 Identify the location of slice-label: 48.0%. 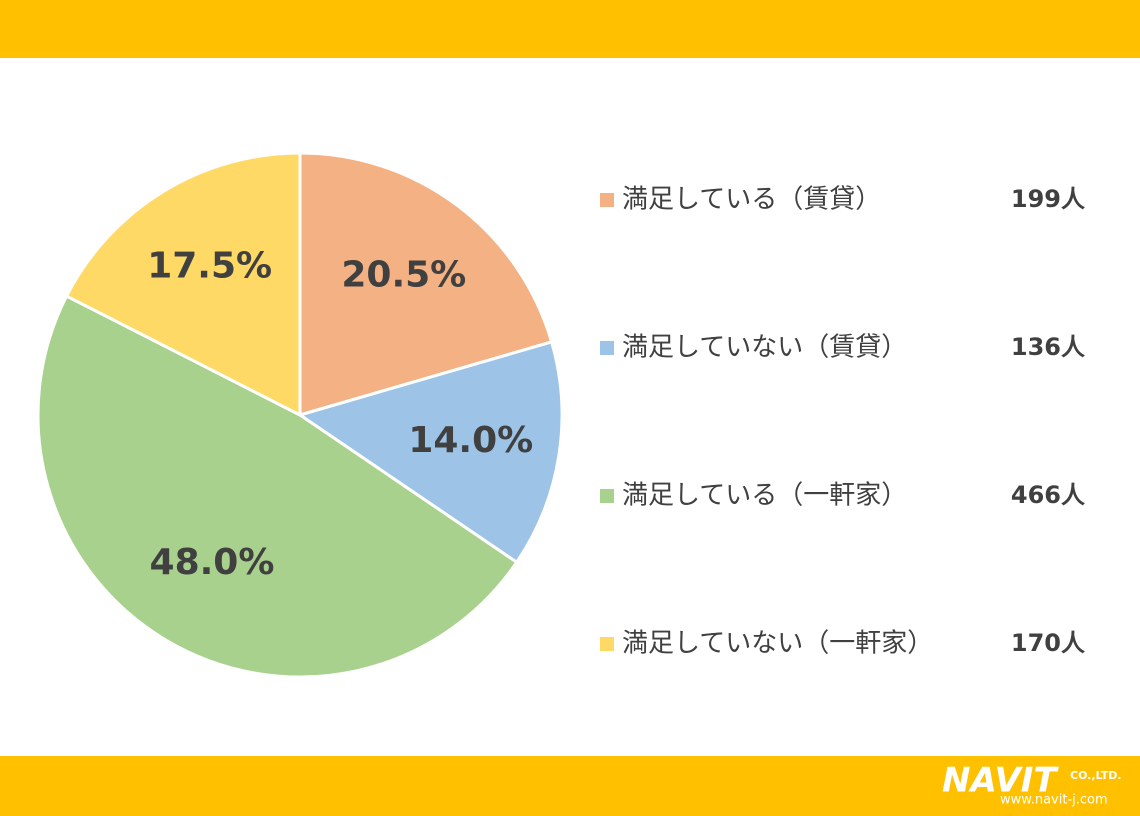
(212, 562).